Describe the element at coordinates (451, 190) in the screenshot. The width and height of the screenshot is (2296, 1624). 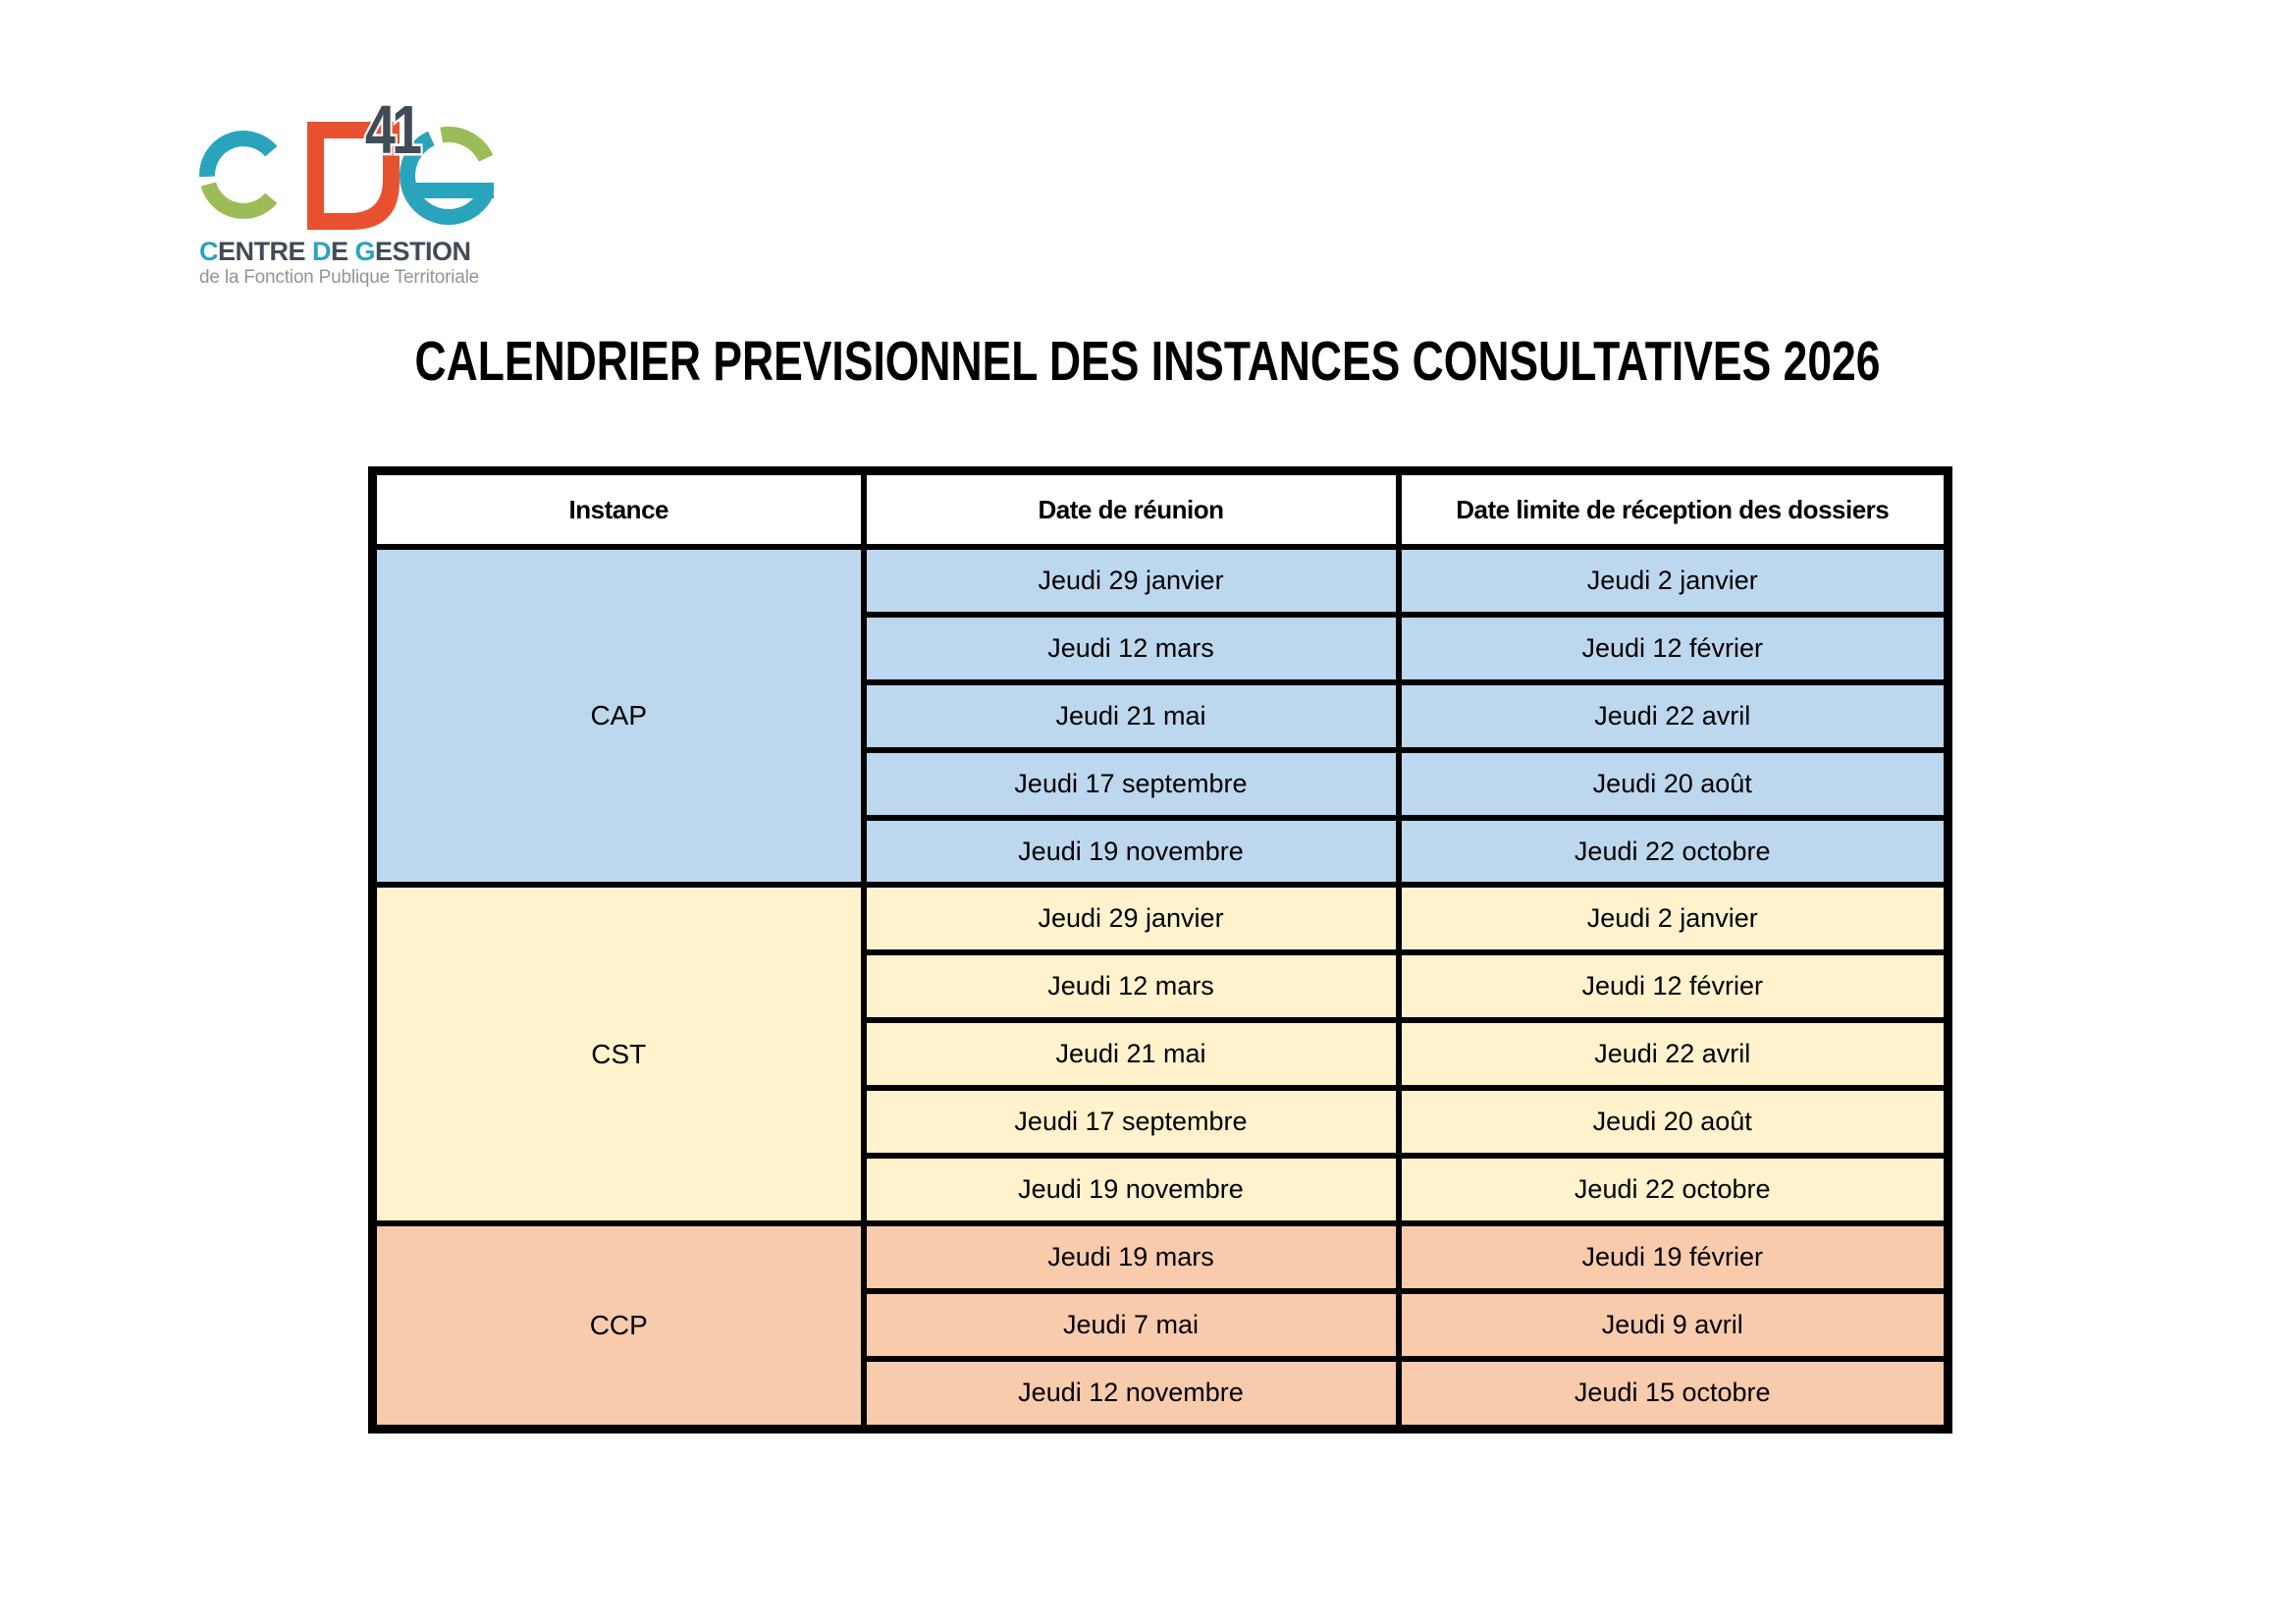
I see `logo-letter-g-bar` at that location.